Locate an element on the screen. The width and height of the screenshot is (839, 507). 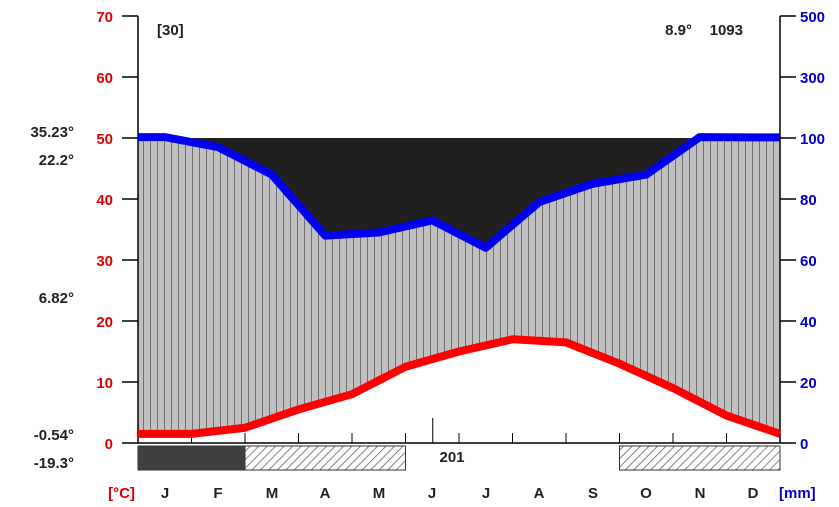
right-tick-label: 40 is located at coordinates (808, 322).